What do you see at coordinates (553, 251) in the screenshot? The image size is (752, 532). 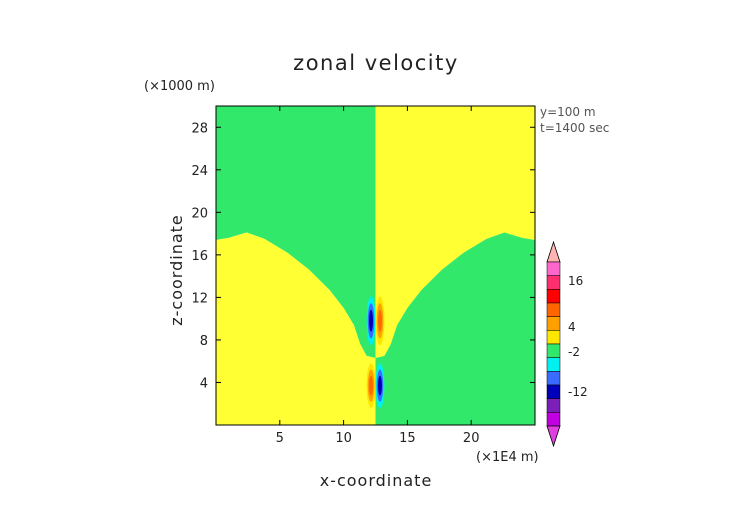 I see `colorbar-top-arrow` at bounding box center [553, 251].